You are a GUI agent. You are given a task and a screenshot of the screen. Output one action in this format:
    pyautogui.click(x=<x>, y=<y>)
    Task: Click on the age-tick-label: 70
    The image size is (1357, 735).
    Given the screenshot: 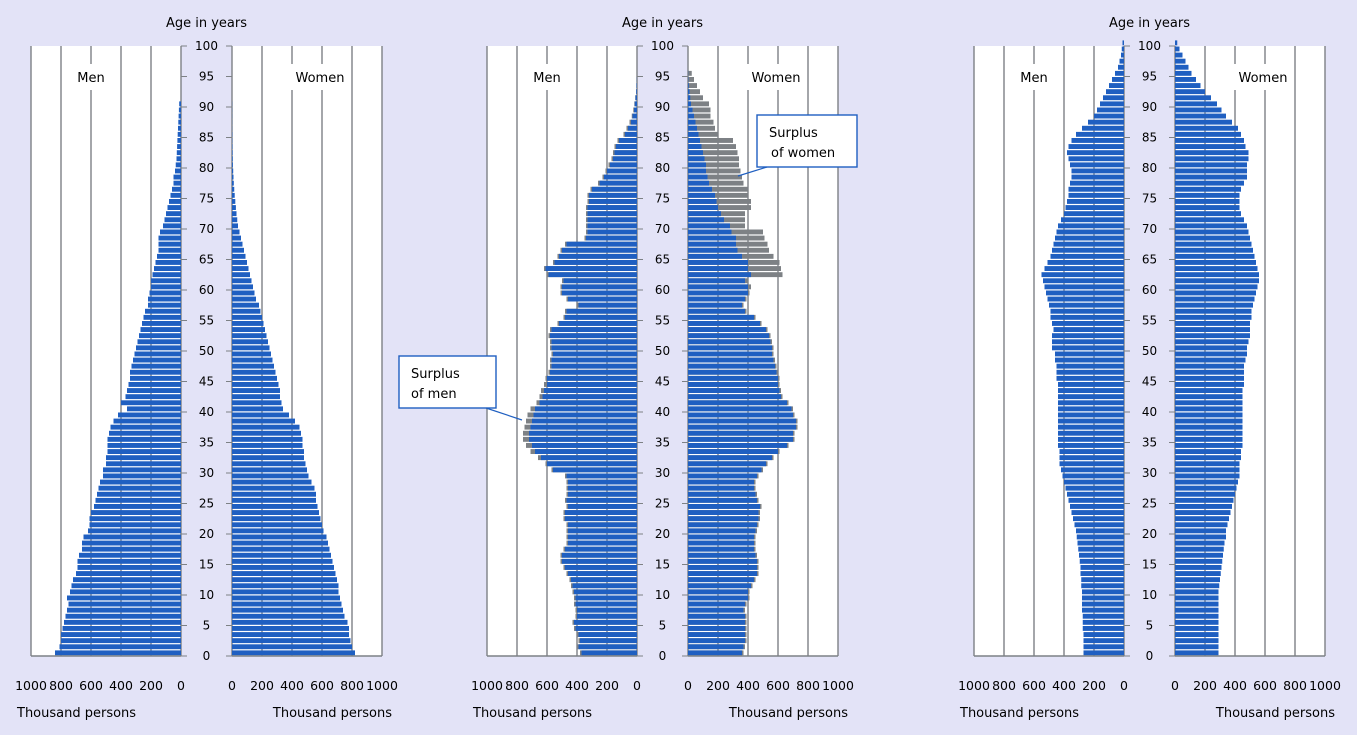 What is the action you would take?
    pyautogui.click(x=206, y=229)
    